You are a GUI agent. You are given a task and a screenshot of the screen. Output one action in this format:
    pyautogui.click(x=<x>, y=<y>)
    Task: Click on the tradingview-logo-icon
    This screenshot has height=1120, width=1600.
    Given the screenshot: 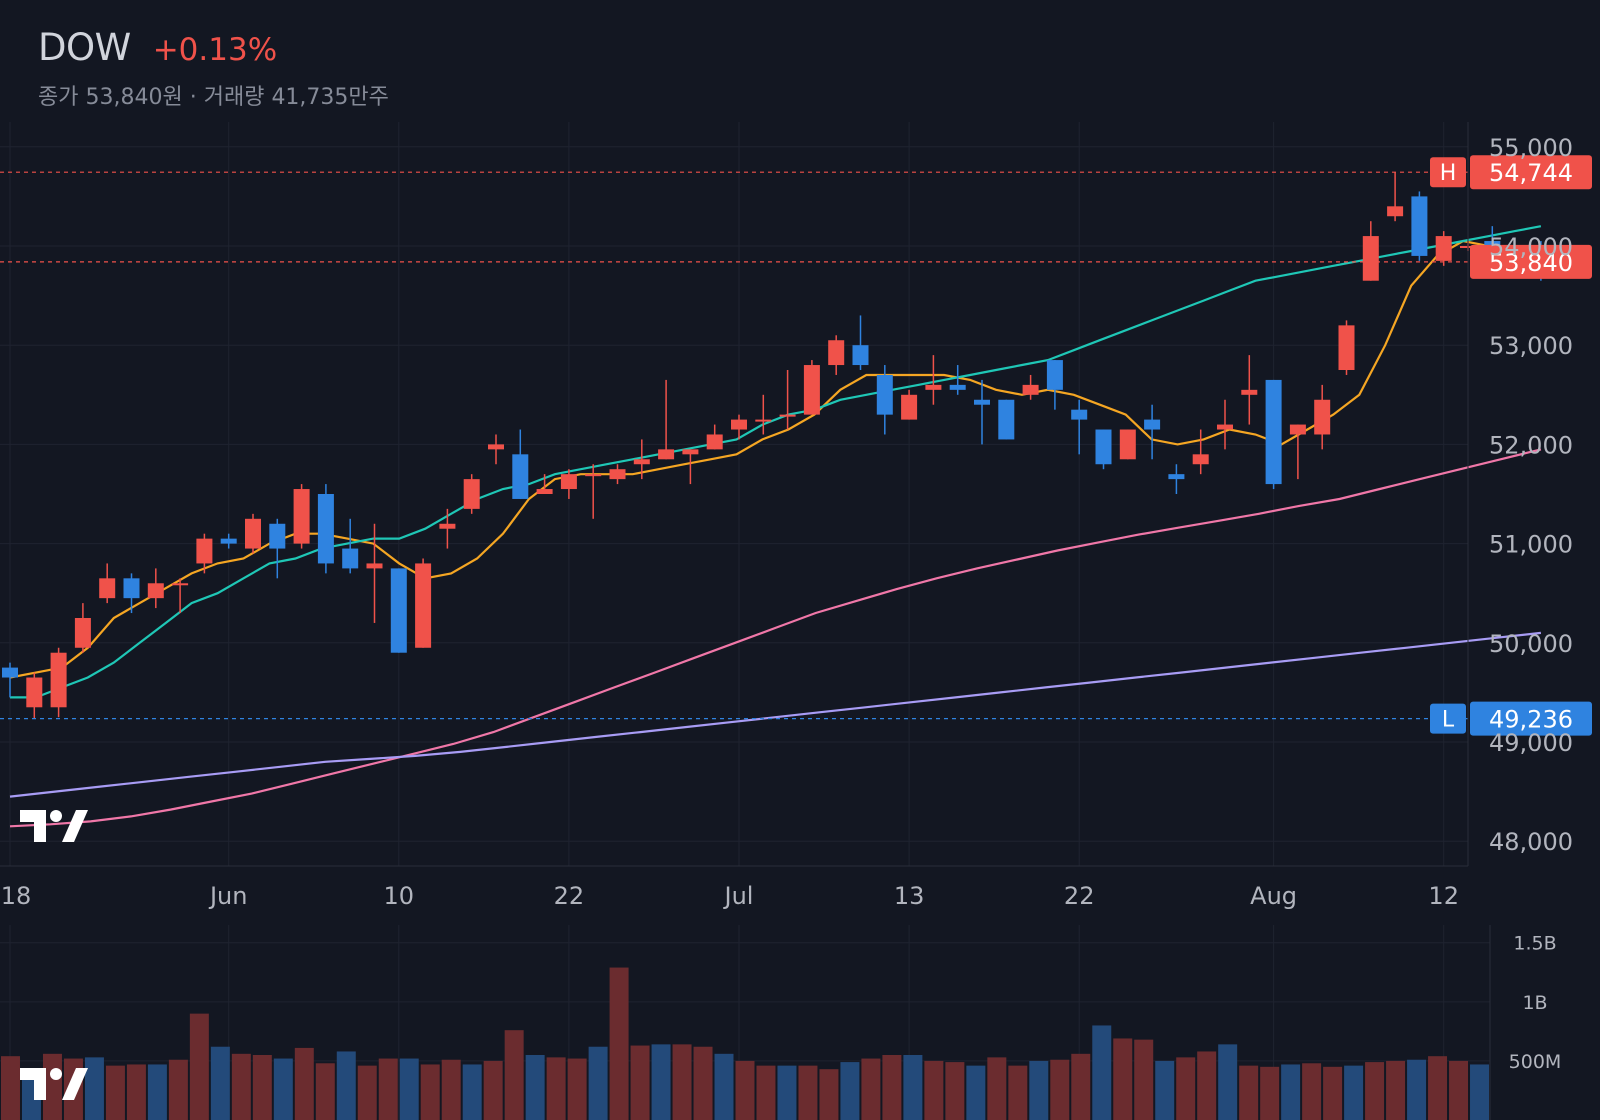 What is the action you would take?
    pyautogui.click(x=54, y=826)
    